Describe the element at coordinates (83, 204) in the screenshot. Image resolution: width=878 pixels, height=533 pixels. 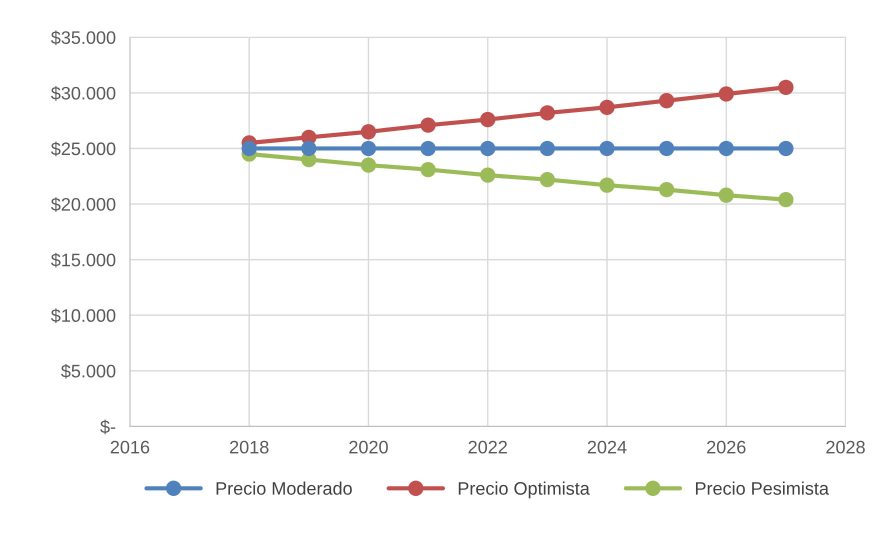
I see `y-tick-label: $20.000` at that location.